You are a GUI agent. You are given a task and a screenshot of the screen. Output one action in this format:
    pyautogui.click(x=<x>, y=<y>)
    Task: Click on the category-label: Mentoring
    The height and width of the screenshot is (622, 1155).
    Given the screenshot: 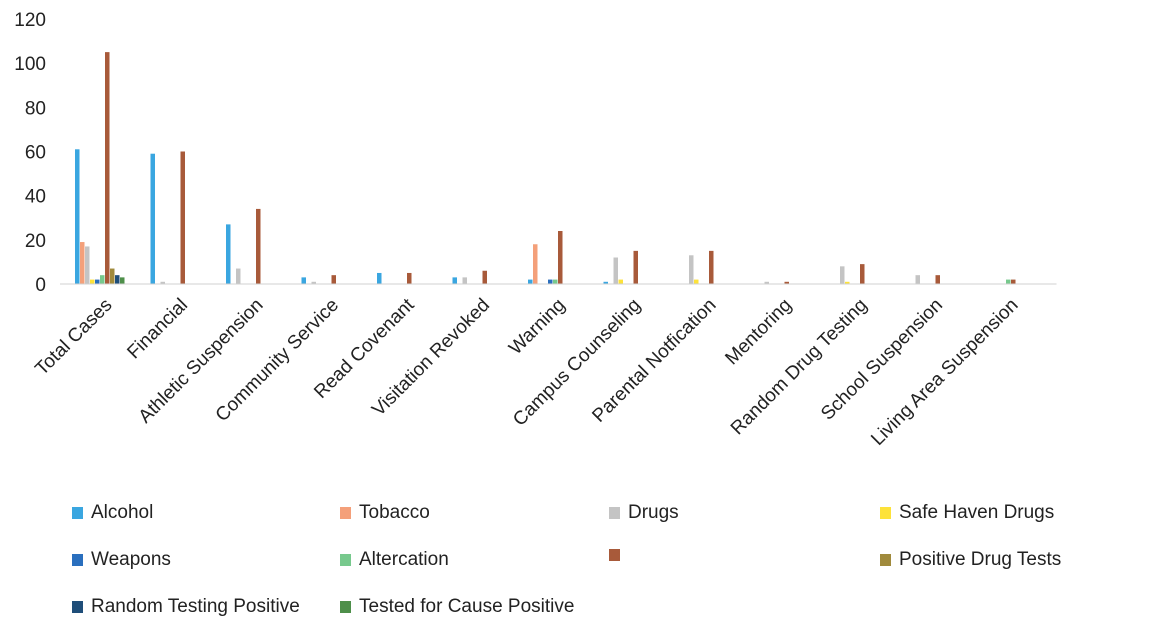 What is the action you would take?
    pyautogui.click(x=758, y=332)
    